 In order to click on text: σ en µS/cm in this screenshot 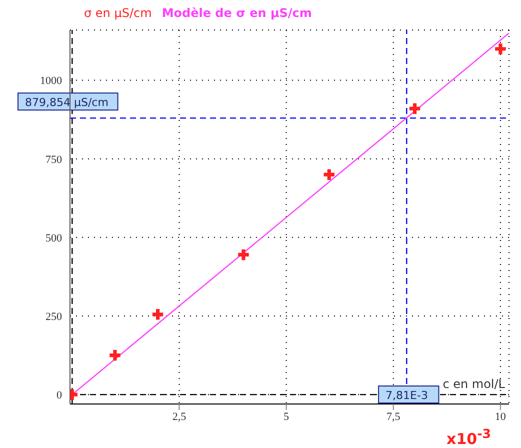, I will do `click(118, 13)`.